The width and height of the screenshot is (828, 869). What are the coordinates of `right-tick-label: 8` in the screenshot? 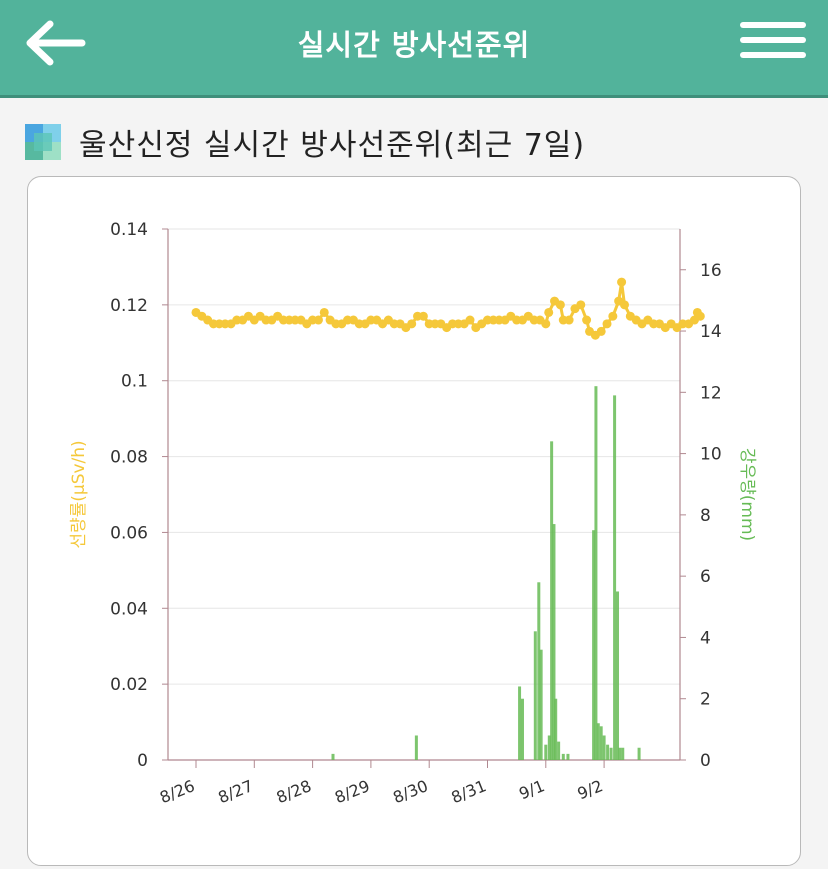 It's located at (705, 516).